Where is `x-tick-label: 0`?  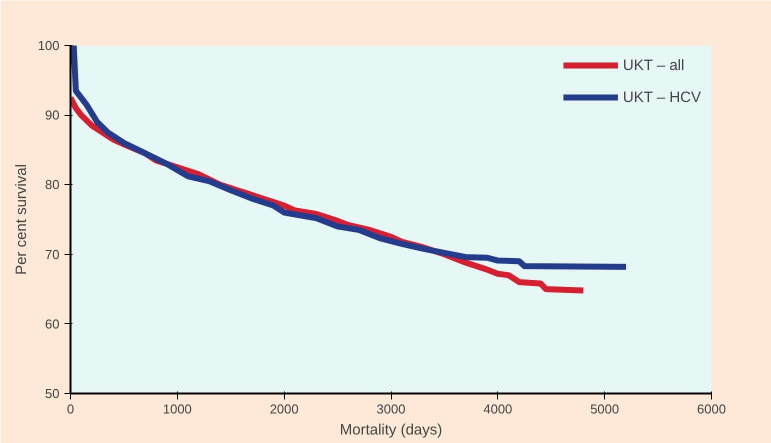
x-tick-label: 0 is located at coordinates (70, 409).